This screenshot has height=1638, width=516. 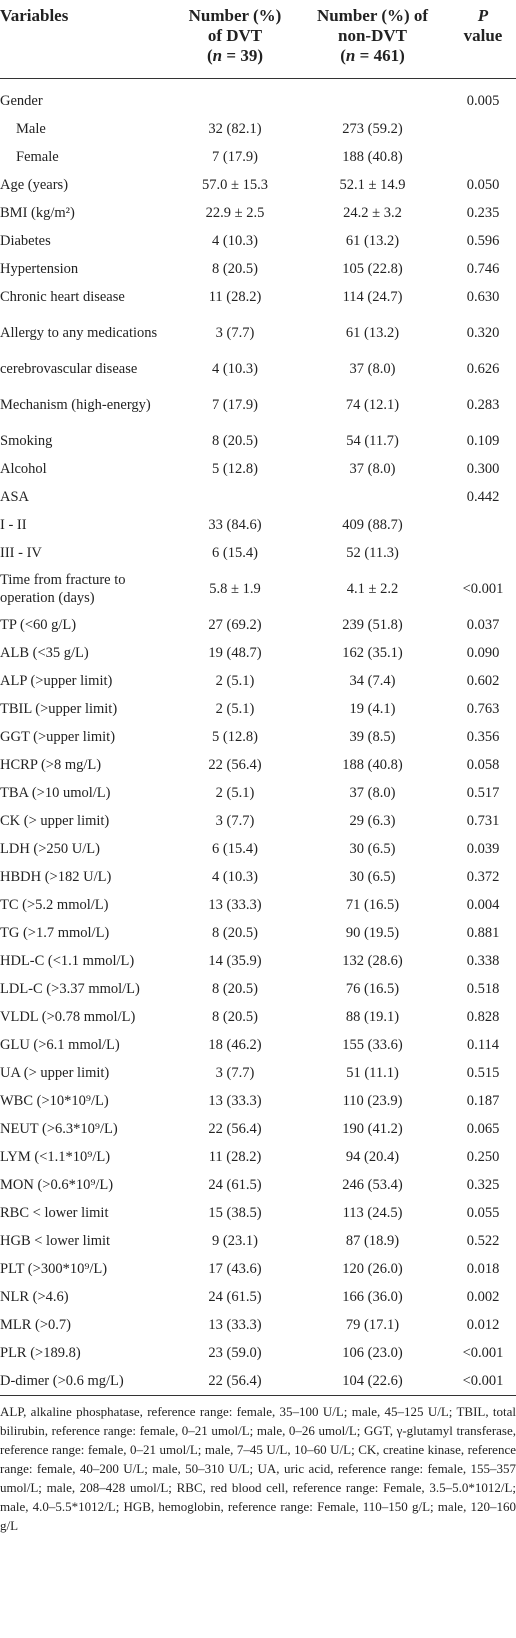 What do you see at coordinates (258, 877) in the screenshot?
I see `table-row: HBDH (>182 U/L) 4 (10.3) 30 (6.5) 0.372` at bounding box center [258, 877].